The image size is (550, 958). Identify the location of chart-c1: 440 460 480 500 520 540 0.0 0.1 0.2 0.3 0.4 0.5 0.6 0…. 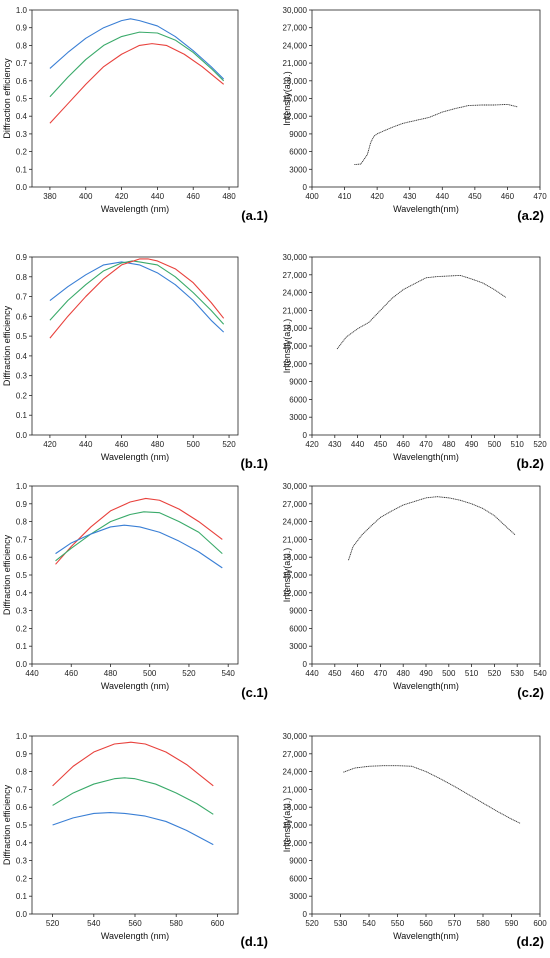
(135, 591).